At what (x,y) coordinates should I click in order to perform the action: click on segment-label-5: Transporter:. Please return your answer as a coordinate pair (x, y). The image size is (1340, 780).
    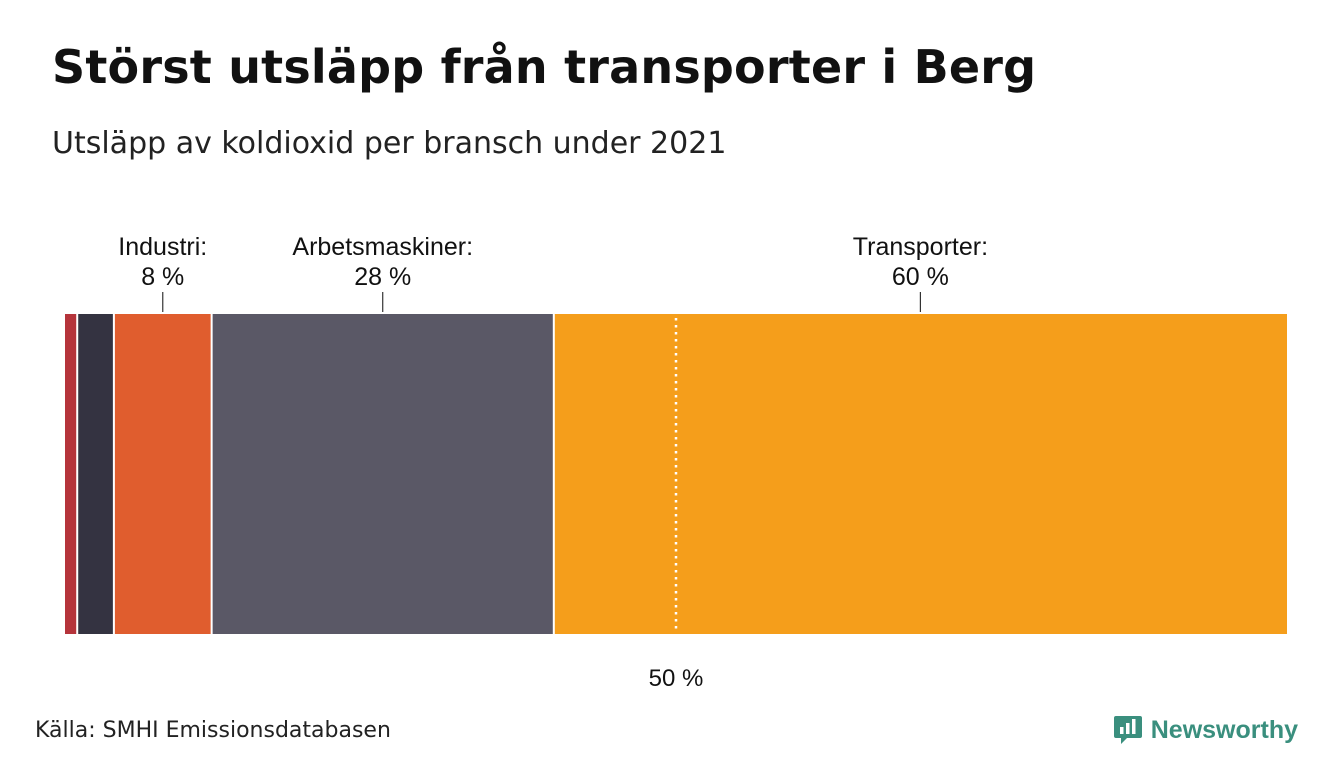
    Looking at the image, I should click on (920, 247).